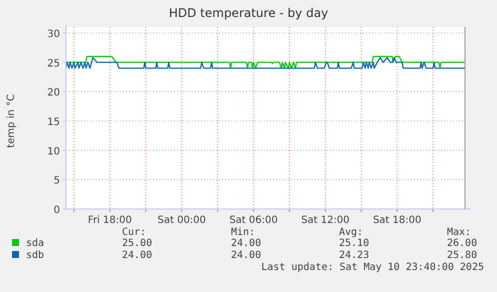 The height and width of the screenshot is (292, 497). What do you see at coordinates (11, 121) in the screenshot?
I see `y-axis-title: temp in °C` at bounding box center [11, 121].